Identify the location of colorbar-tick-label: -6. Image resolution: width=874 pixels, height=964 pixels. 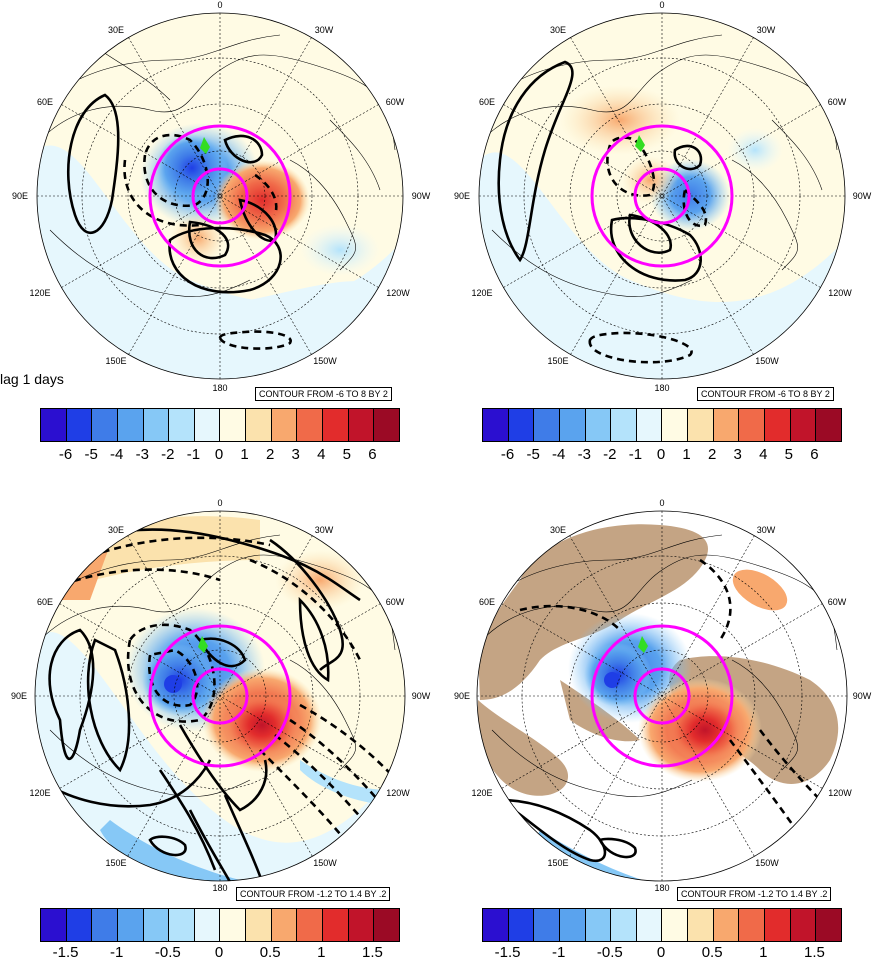
(65, 454).